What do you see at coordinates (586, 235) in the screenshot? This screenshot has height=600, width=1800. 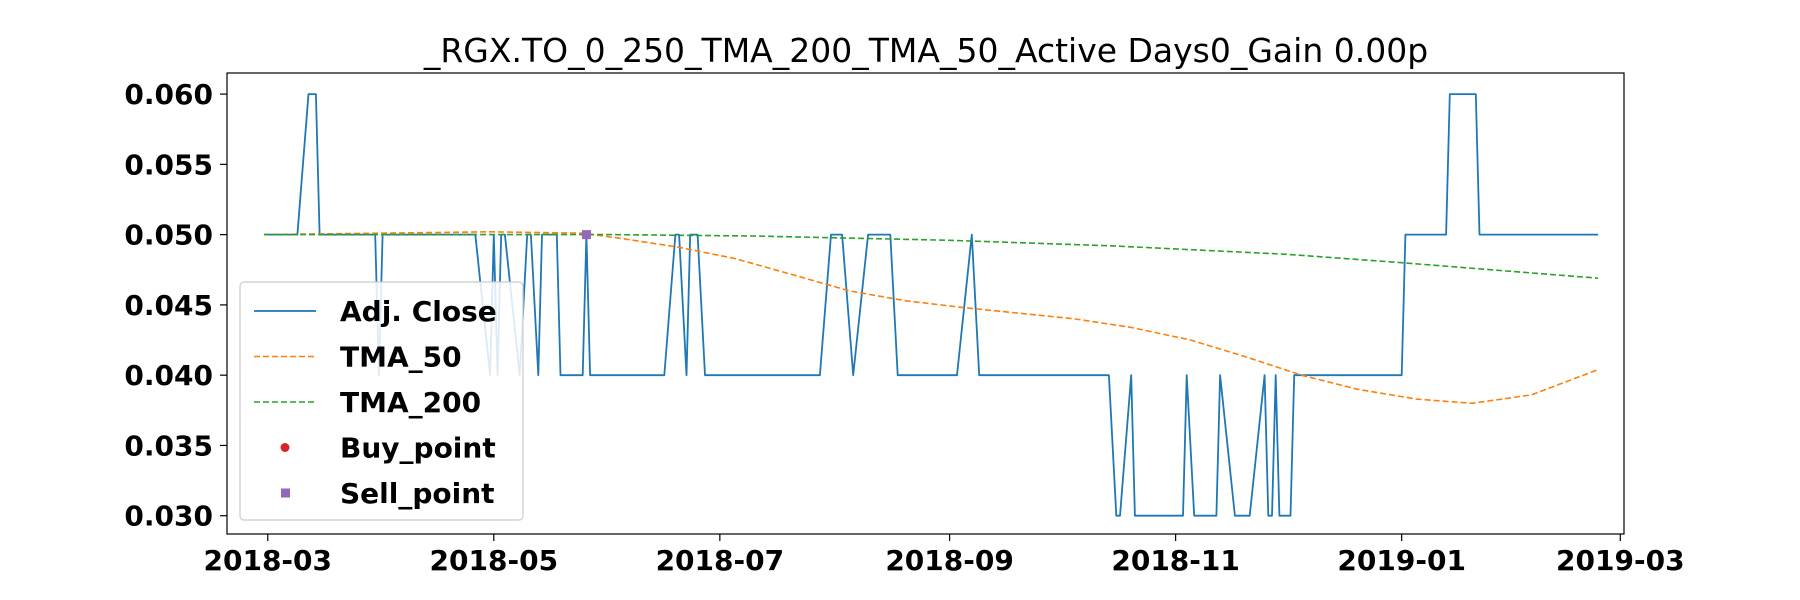 I see `point-sell-point` at bounding box center [586, 235].